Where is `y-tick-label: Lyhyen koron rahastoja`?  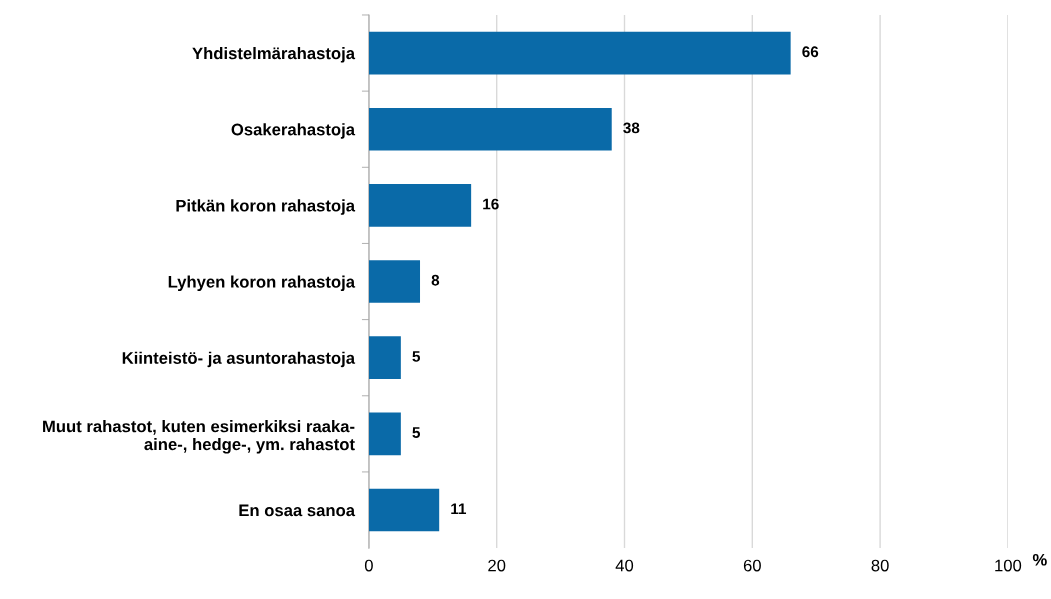
y-tick-label: Lyhyen koron rahastoja is located at coordinates (262, 283).